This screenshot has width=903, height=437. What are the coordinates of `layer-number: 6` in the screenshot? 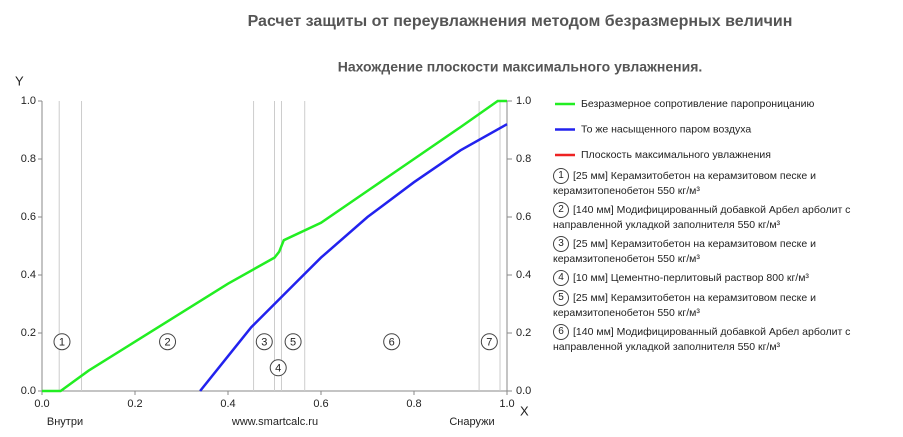 It's located at (392, 343).